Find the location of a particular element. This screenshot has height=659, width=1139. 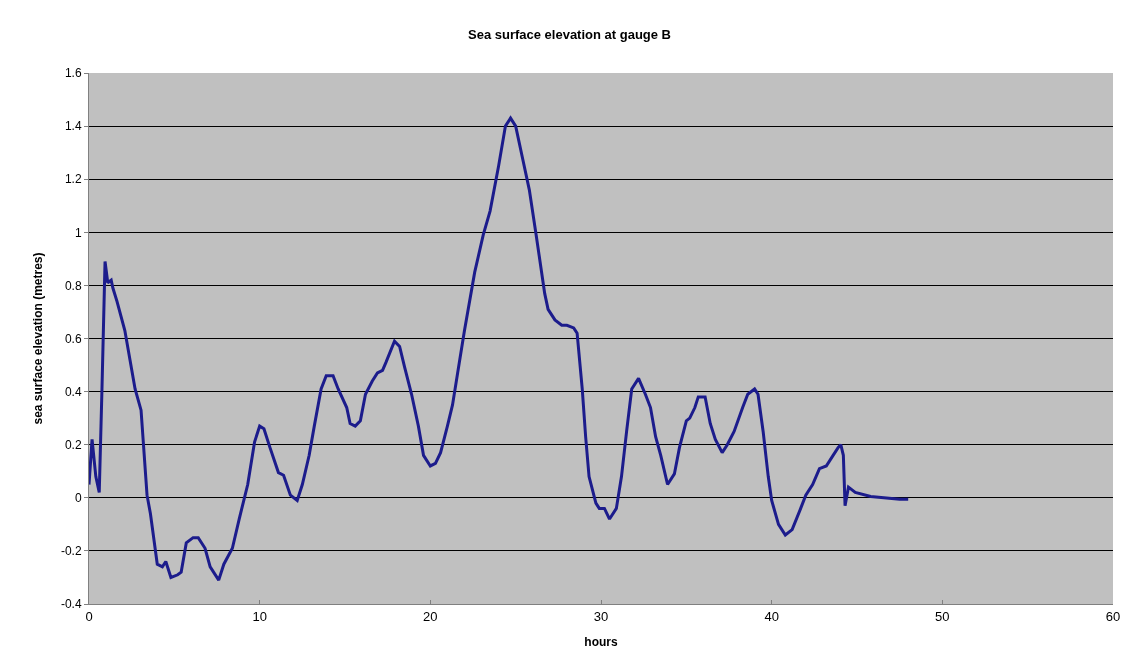

y-tick-label: -0.4 is located at coordinates (71, 604).